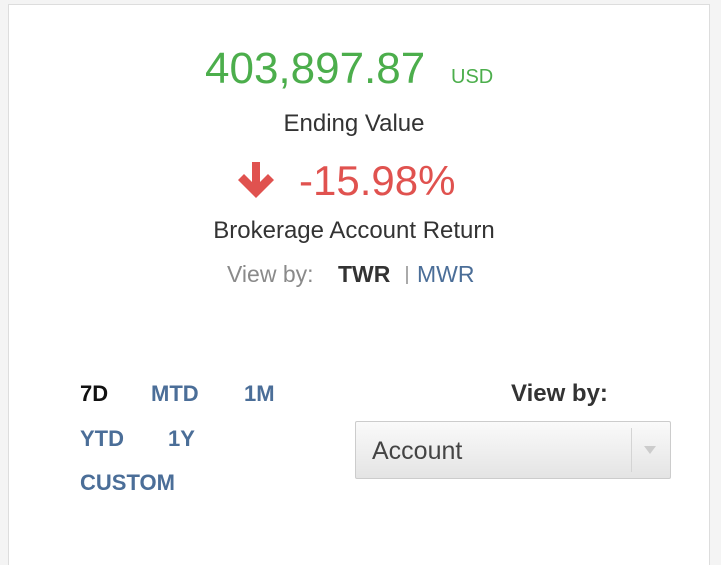 The image size is (721, 565). I want to click on down-arrow-icon, so click(256, 180).